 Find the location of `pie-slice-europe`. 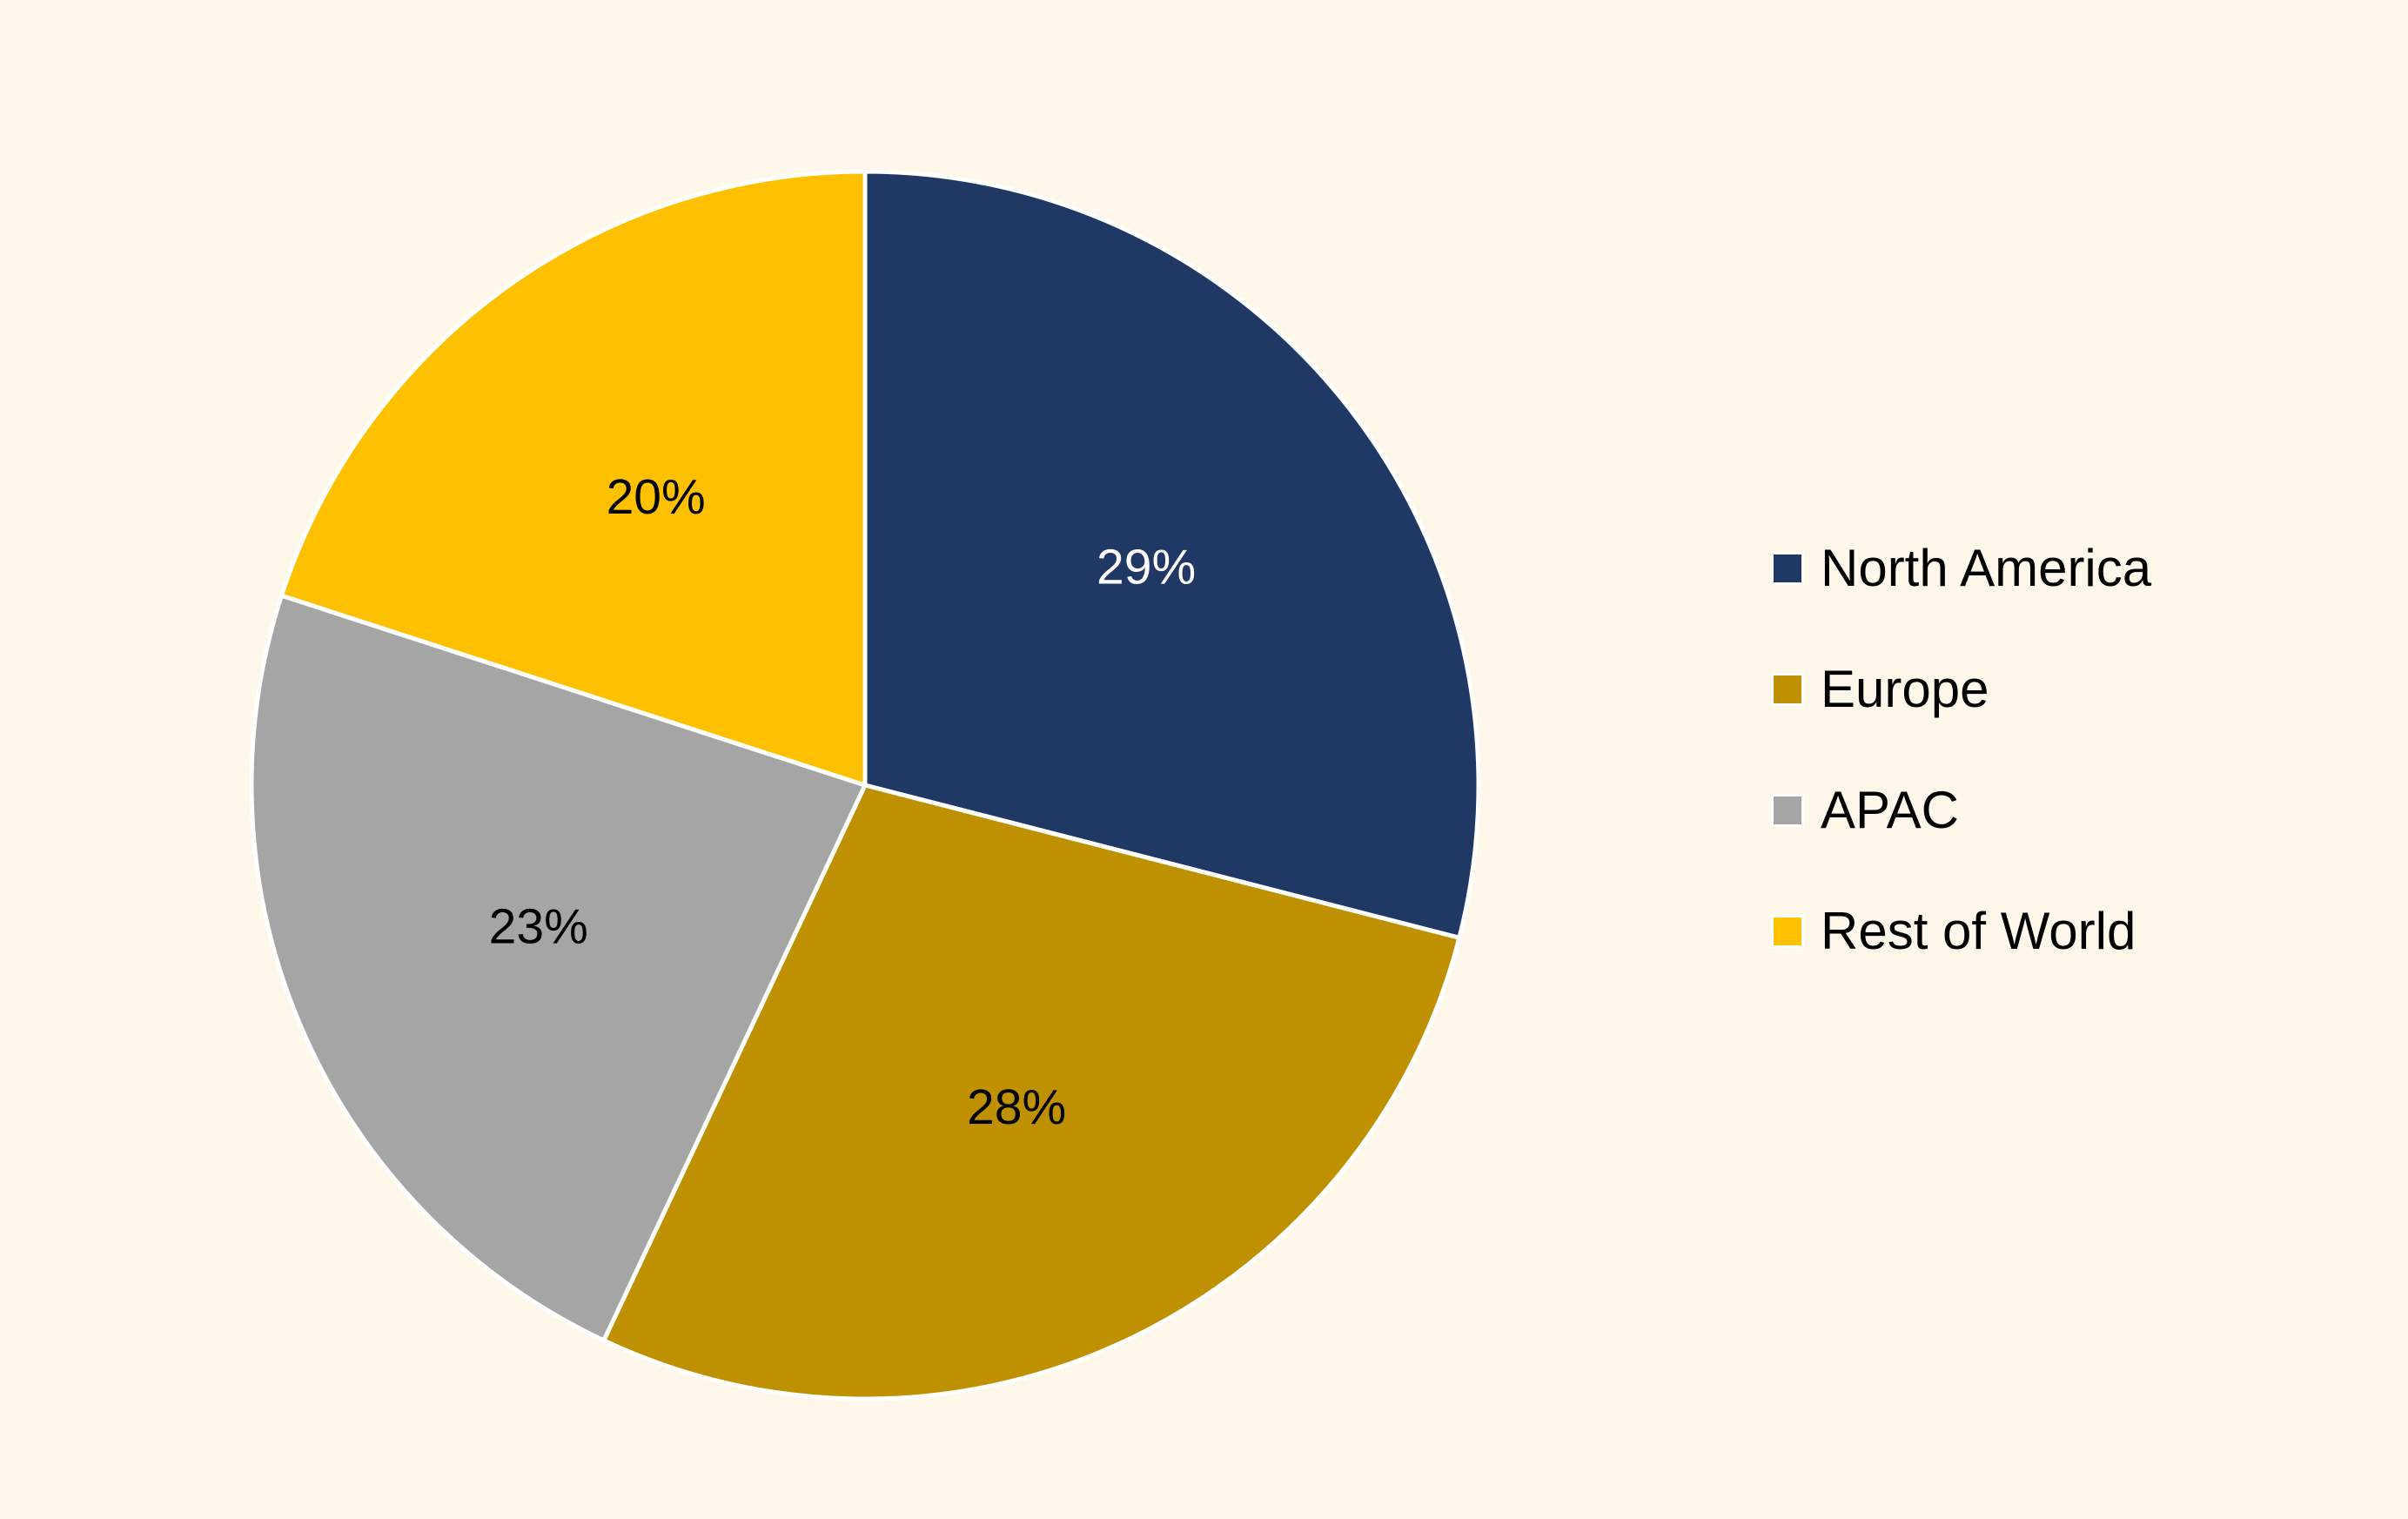

pie-slice-europe is located at coordinates (1031, 1092).